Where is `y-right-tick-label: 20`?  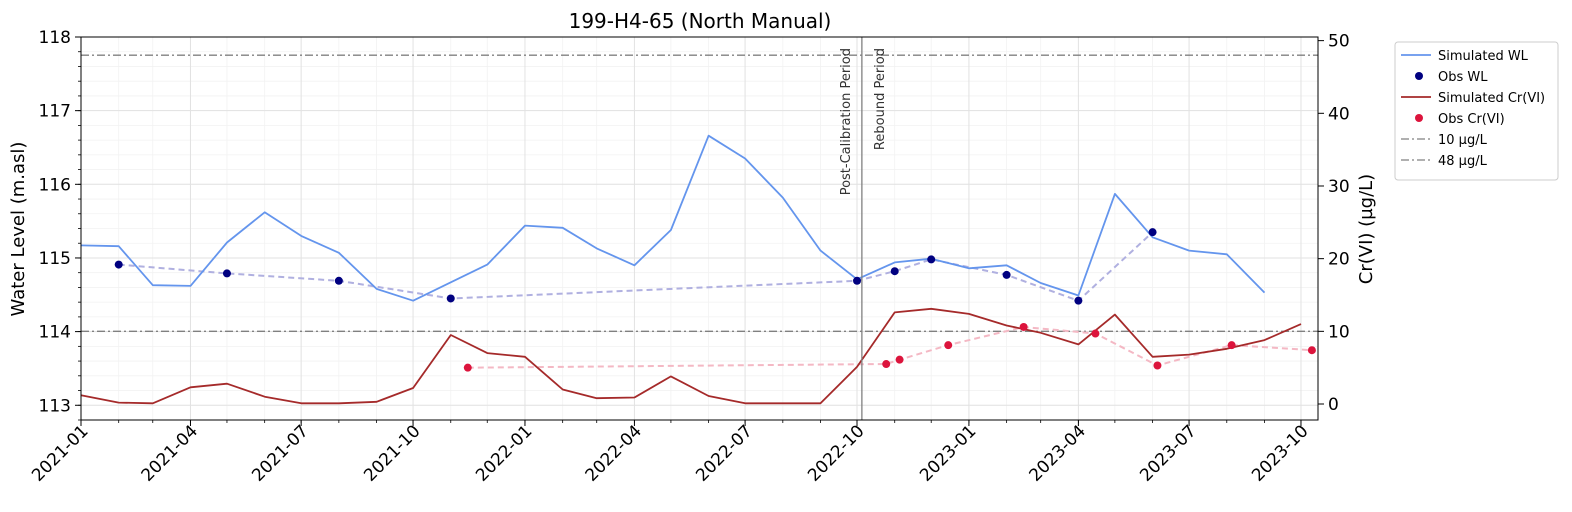
y-right-tick-label: 20 is located at coordinates (1339, 260).